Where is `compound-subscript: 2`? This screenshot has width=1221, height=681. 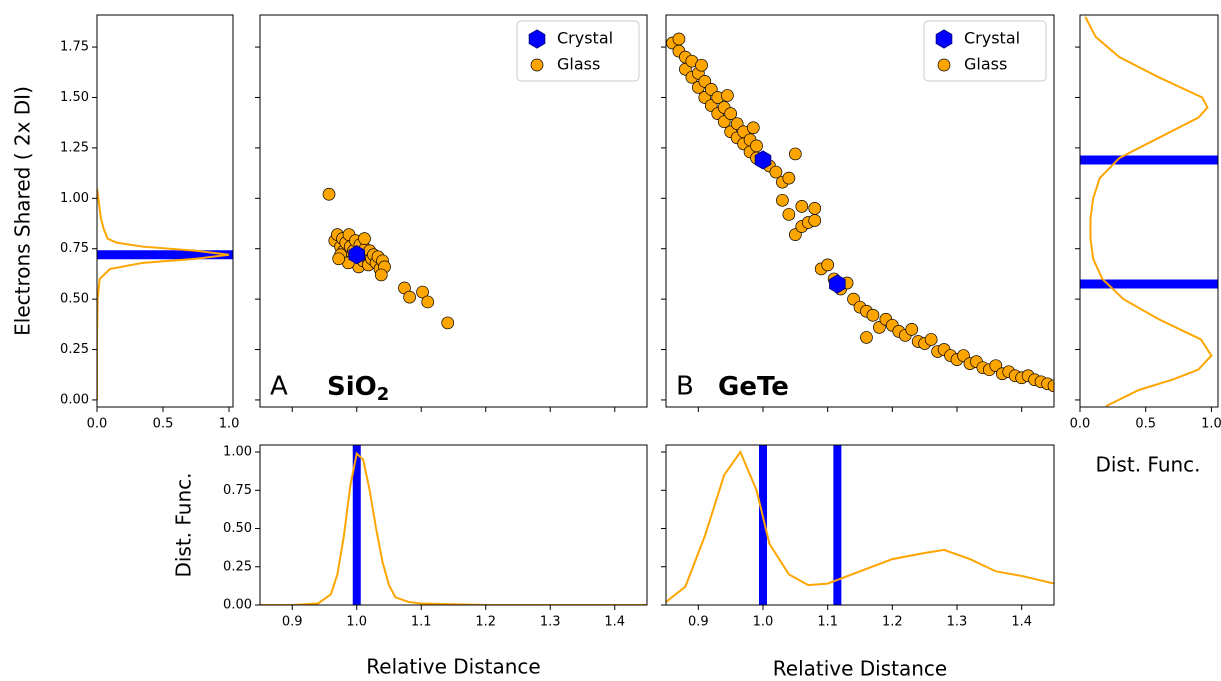
compound-subscript: 2 is located at coordinates (383, 394).